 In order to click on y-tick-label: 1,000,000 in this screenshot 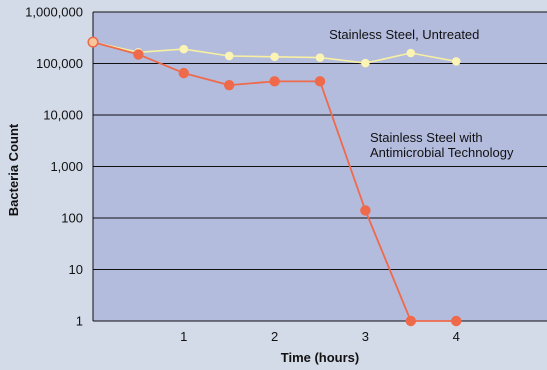, I will do `click(54, 12)`.